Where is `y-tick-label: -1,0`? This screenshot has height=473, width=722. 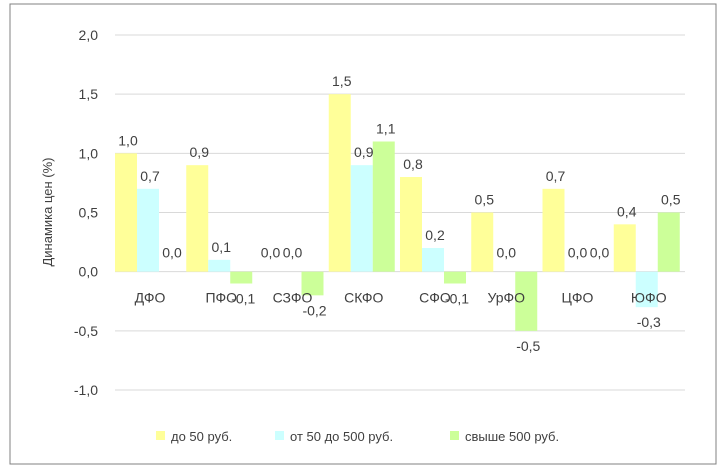
y-tick-label: -1,0 is located at coordinates (86, 390).